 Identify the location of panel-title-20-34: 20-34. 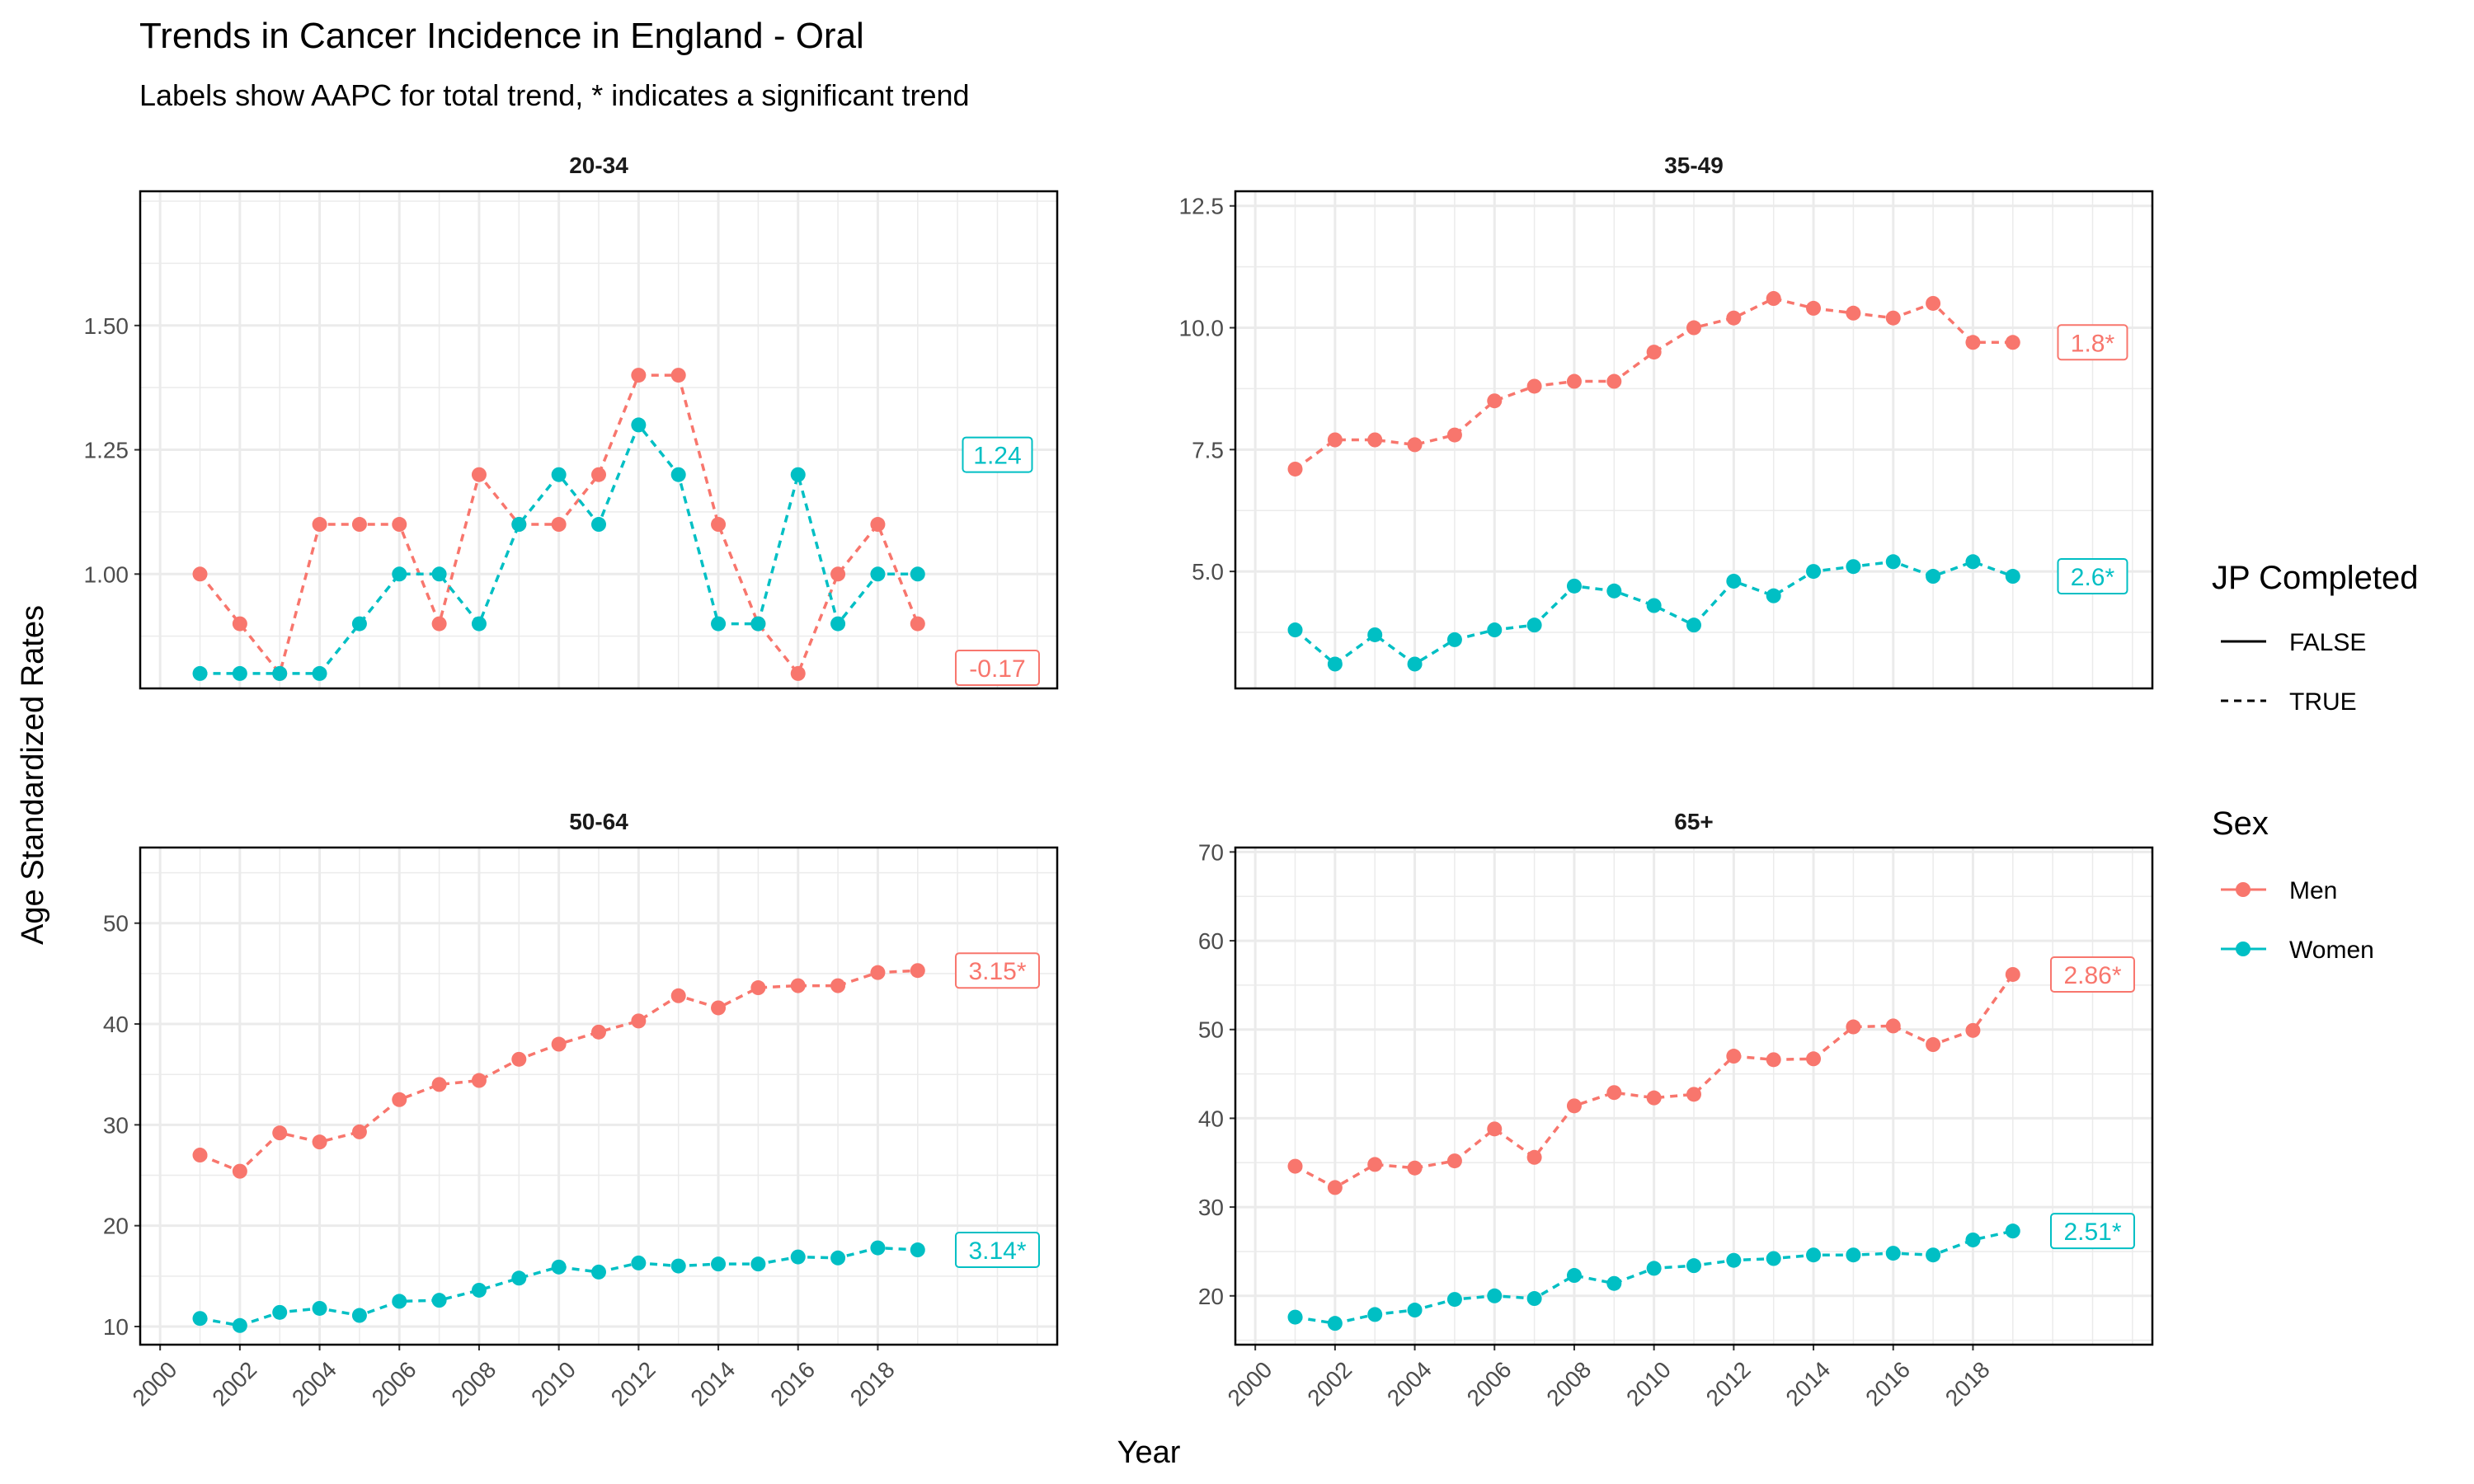
(598, 165).